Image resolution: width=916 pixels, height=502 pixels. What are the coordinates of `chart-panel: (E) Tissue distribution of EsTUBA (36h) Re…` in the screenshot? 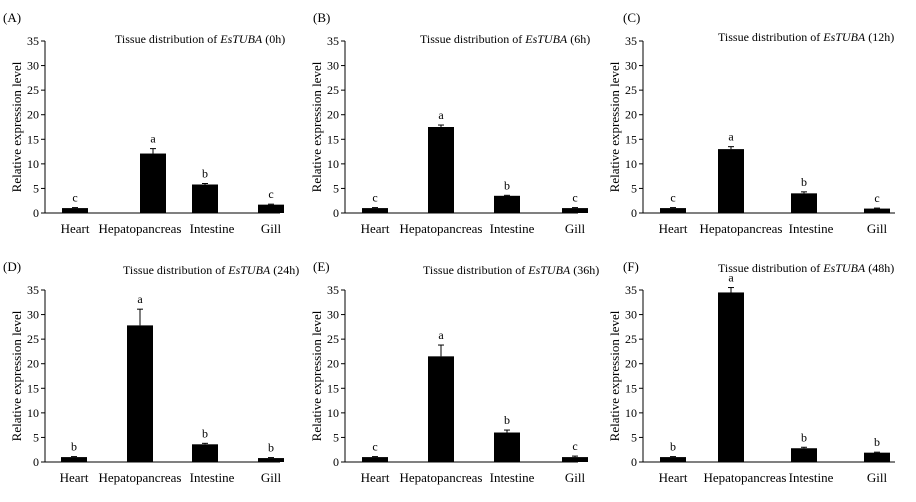 It's located at (454, 372).